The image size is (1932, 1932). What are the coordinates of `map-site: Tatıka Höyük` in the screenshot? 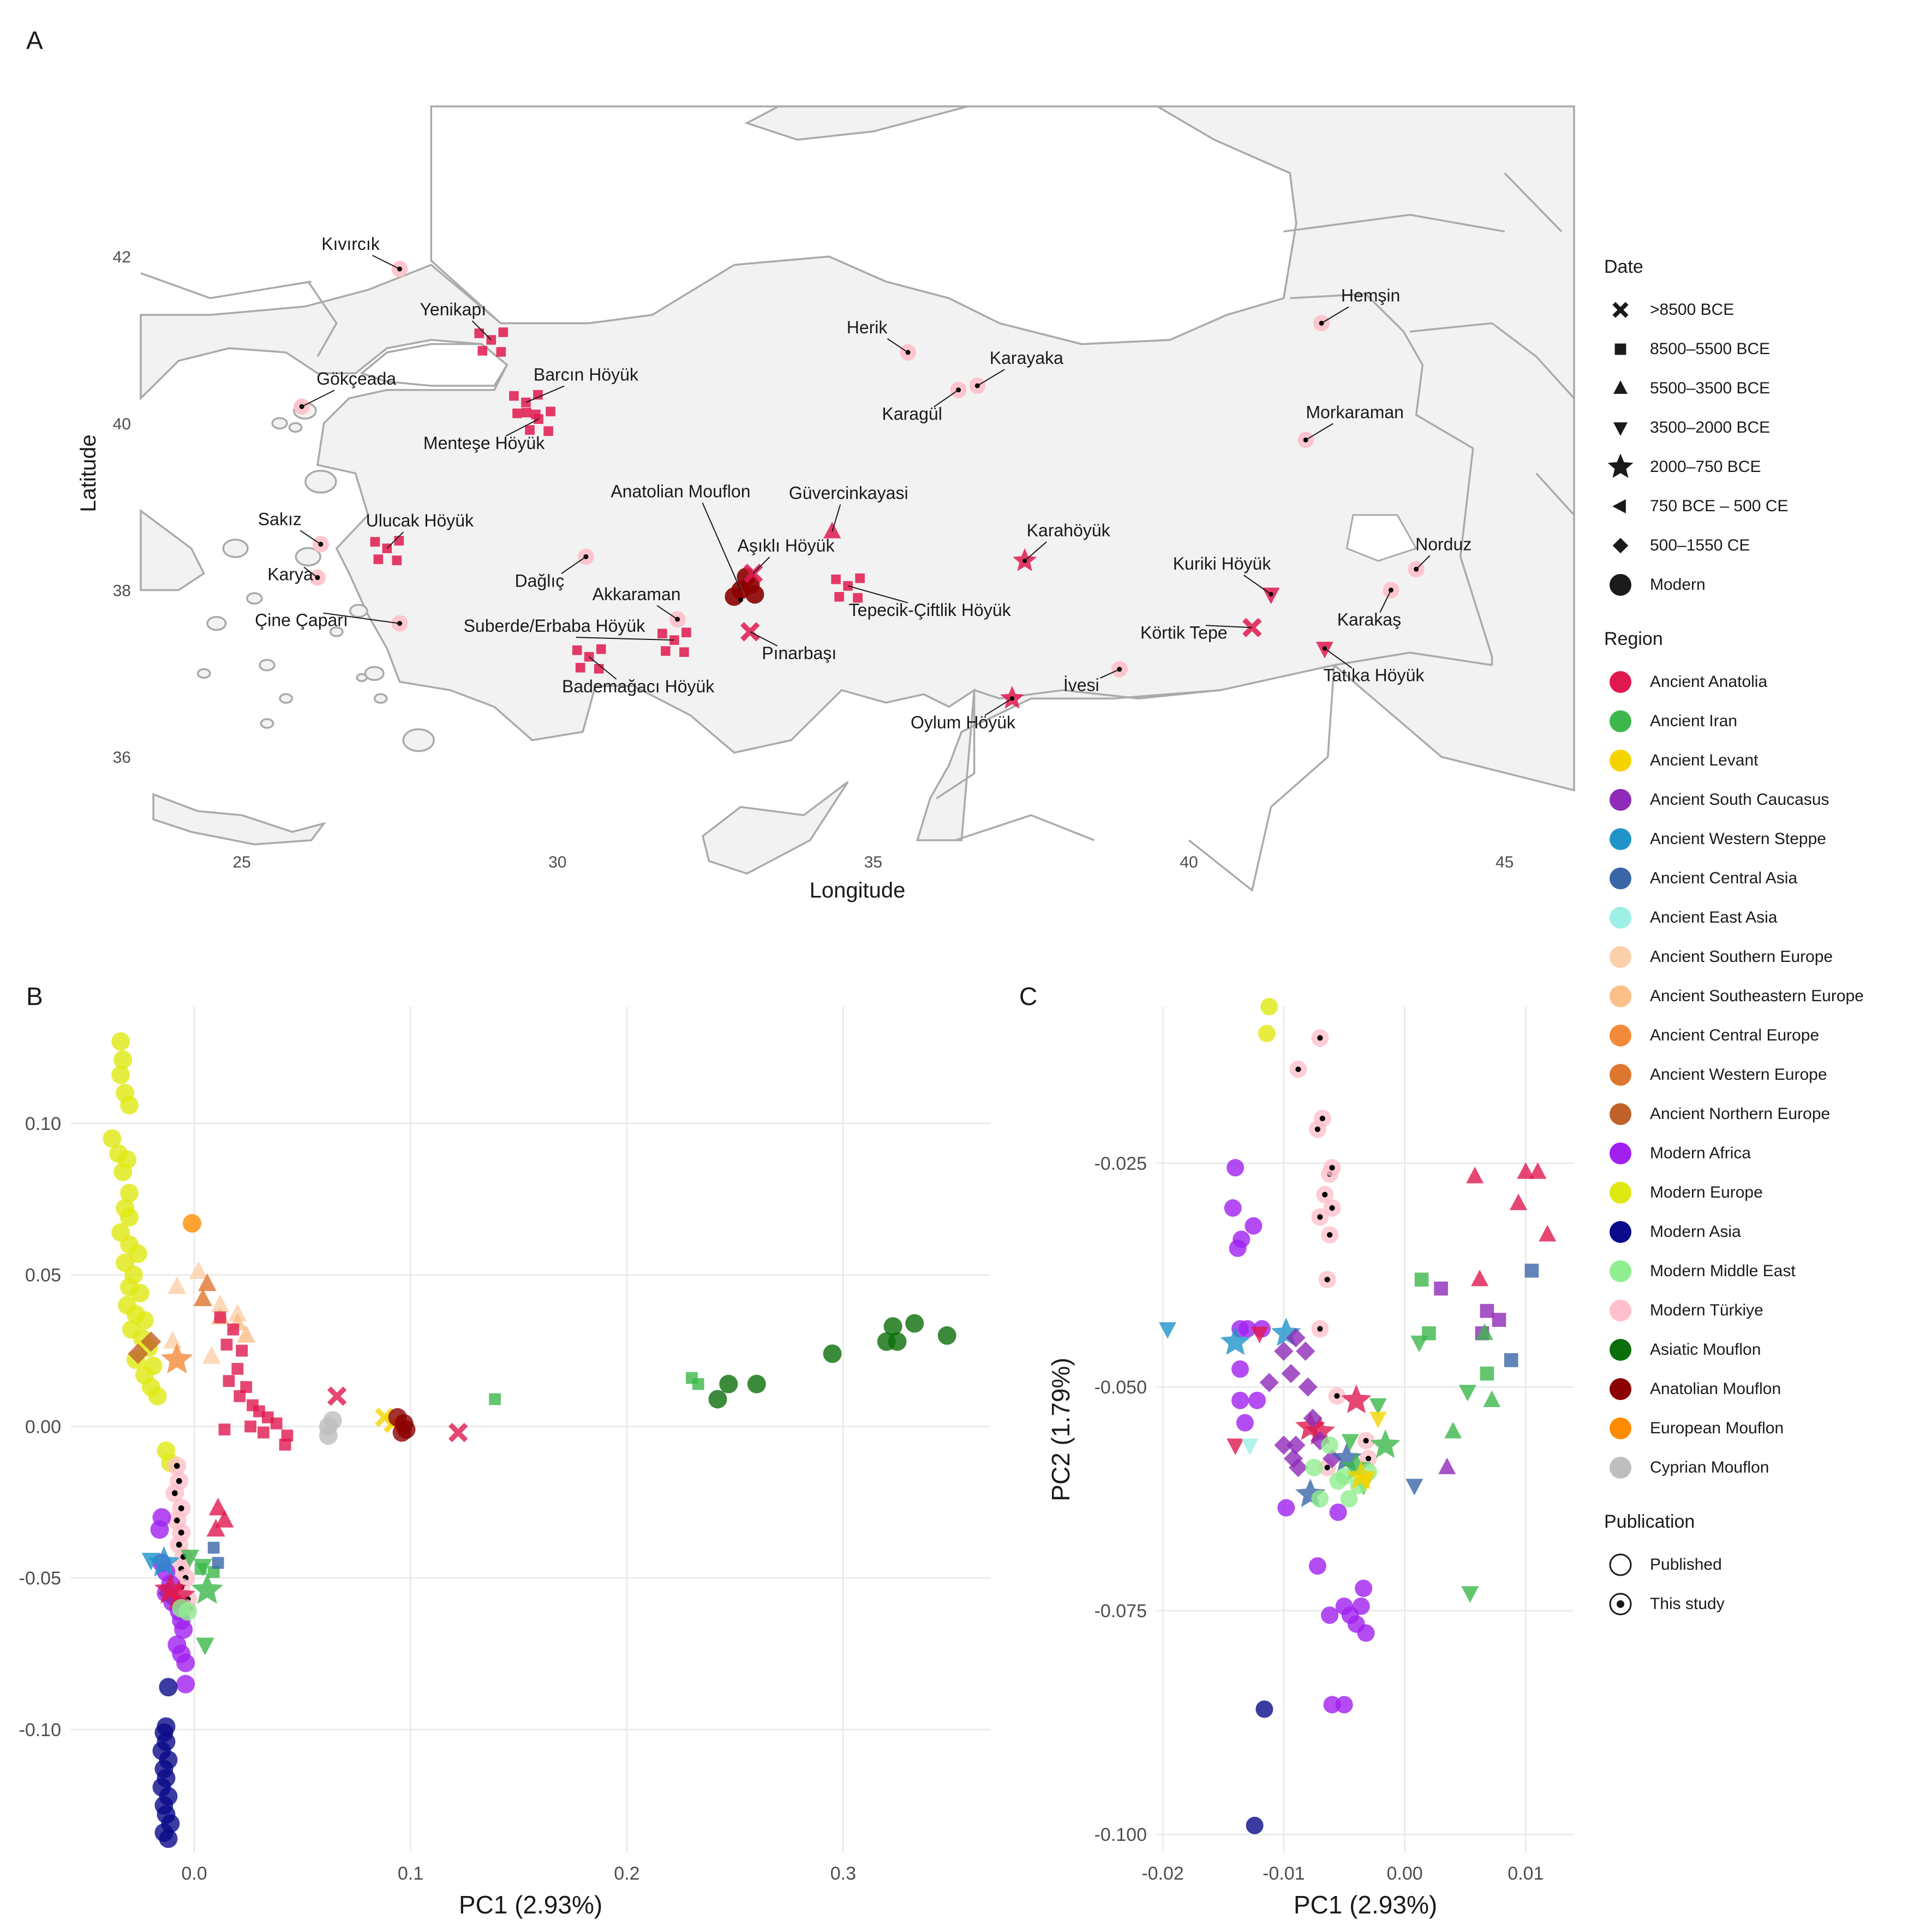 It's located at (1370, 663).